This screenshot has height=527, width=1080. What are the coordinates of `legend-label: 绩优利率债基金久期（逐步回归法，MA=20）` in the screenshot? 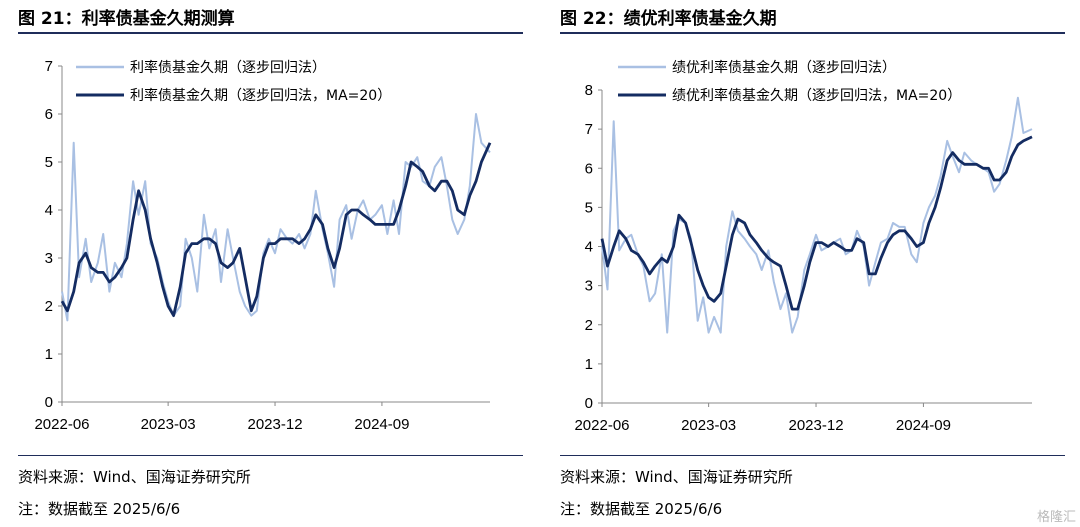 It's located at (816, 95).